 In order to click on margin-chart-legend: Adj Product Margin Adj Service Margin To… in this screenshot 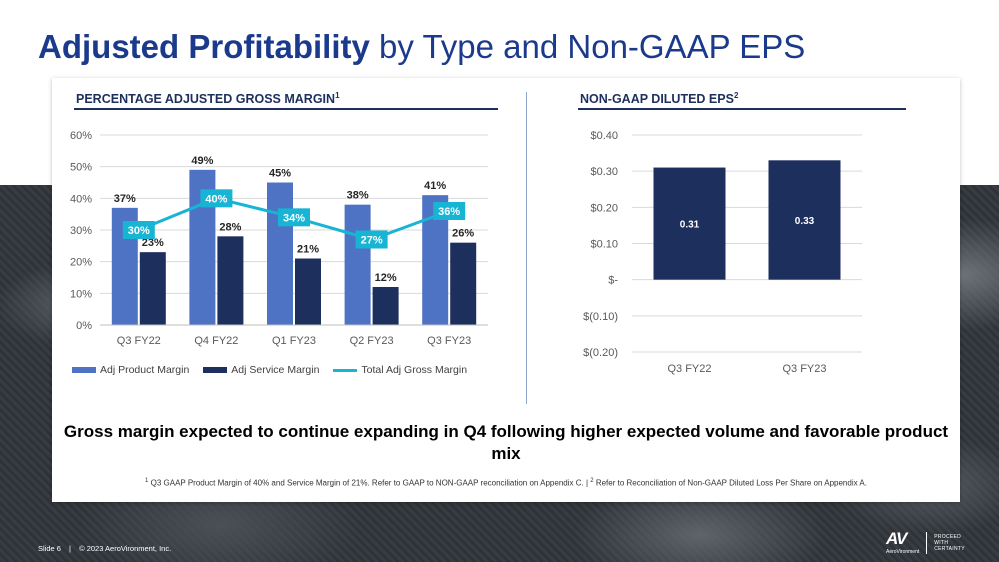, I will do `click(269, 370)`.